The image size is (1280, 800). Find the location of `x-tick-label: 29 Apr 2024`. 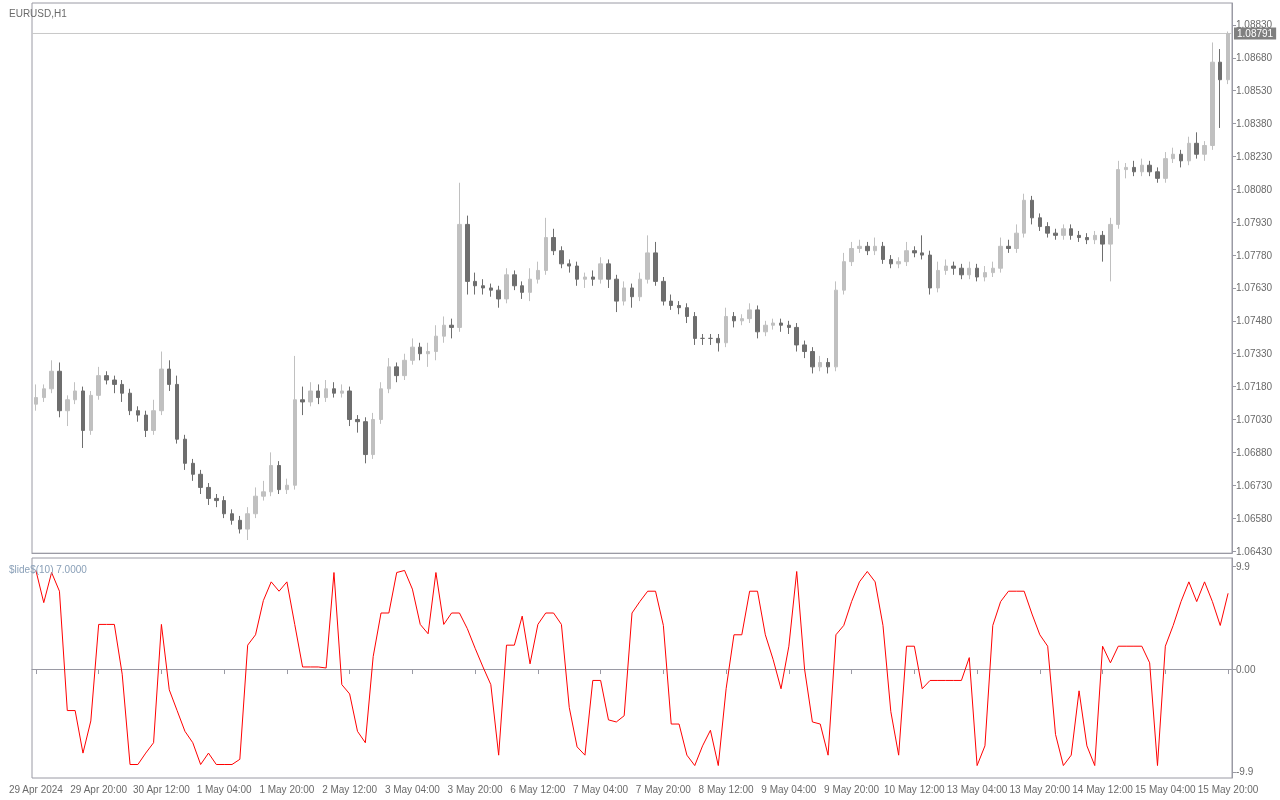

x-tick-label: 29 Apr 2024 is located at coordinates (36, 789).